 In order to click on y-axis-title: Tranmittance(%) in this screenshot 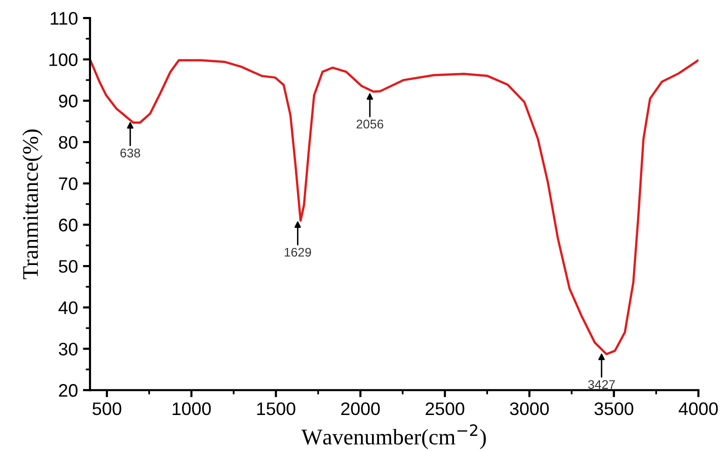, I will do `click(32, 205)`.